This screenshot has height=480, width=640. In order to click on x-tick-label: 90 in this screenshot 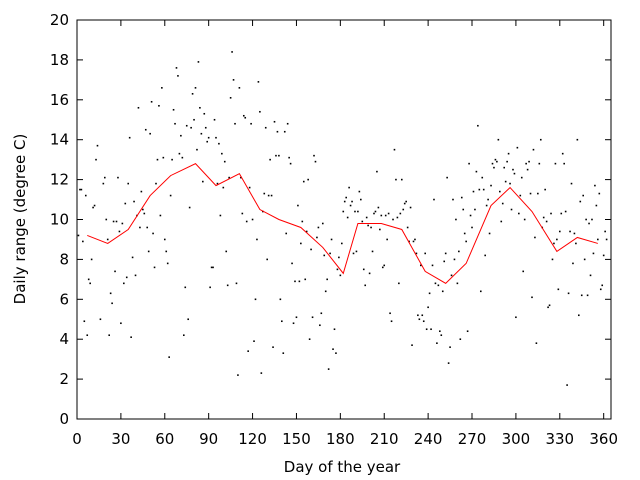, I will do `click(208, 439)`.